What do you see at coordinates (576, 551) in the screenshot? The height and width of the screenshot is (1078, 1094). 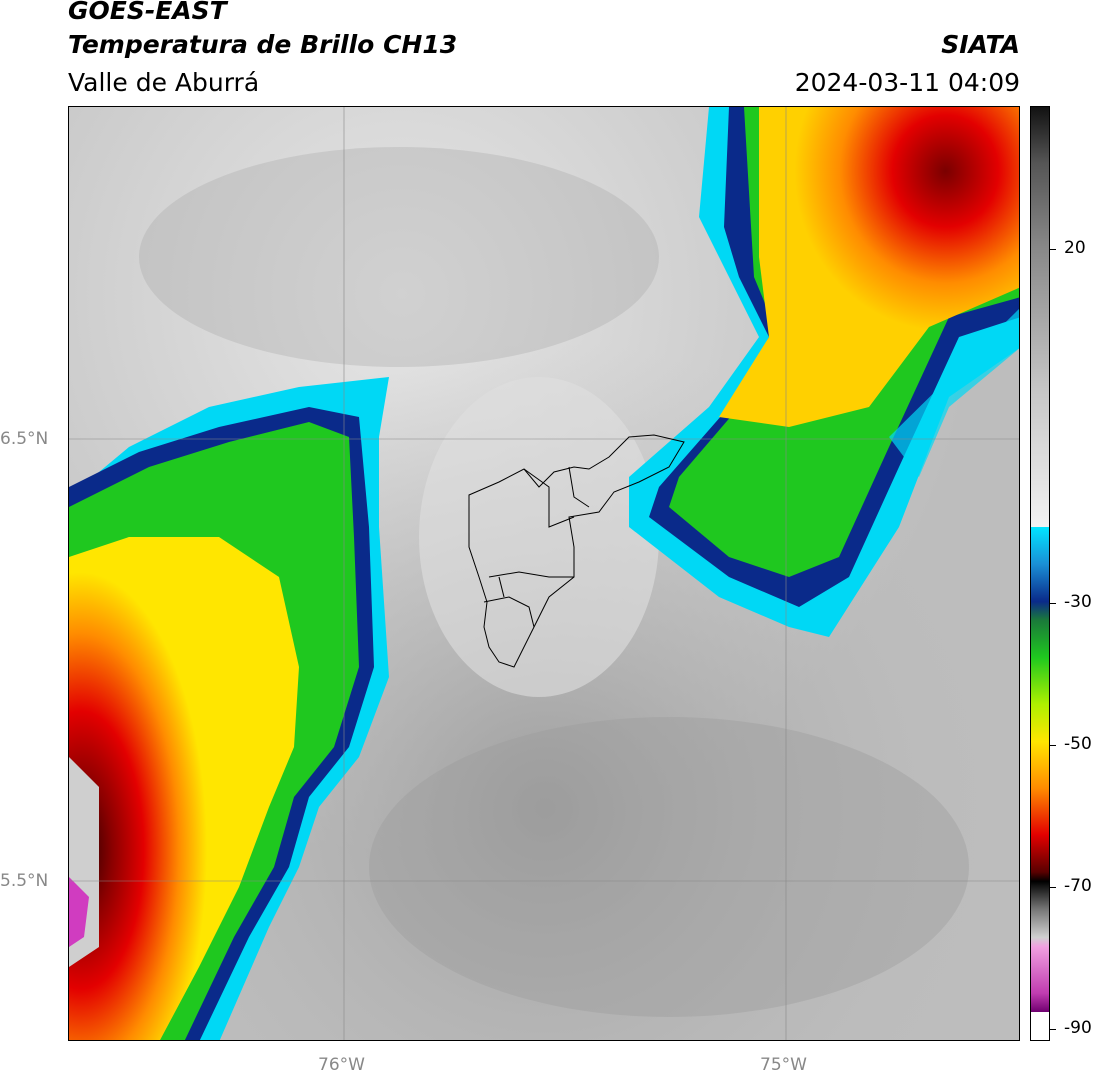 I see `municipal-boundaries` at bounding box center [576, 551].